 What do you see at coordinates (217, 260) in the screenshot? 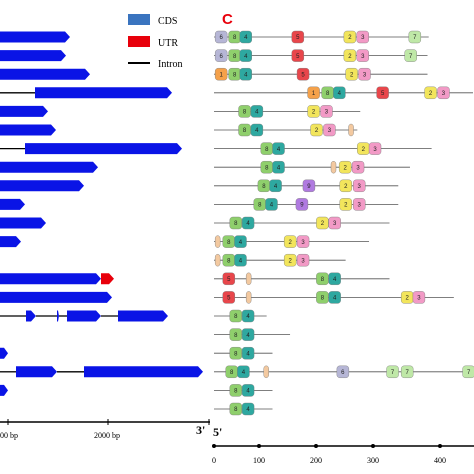
I see `motif-10-box` at bounding box center [217, 260].